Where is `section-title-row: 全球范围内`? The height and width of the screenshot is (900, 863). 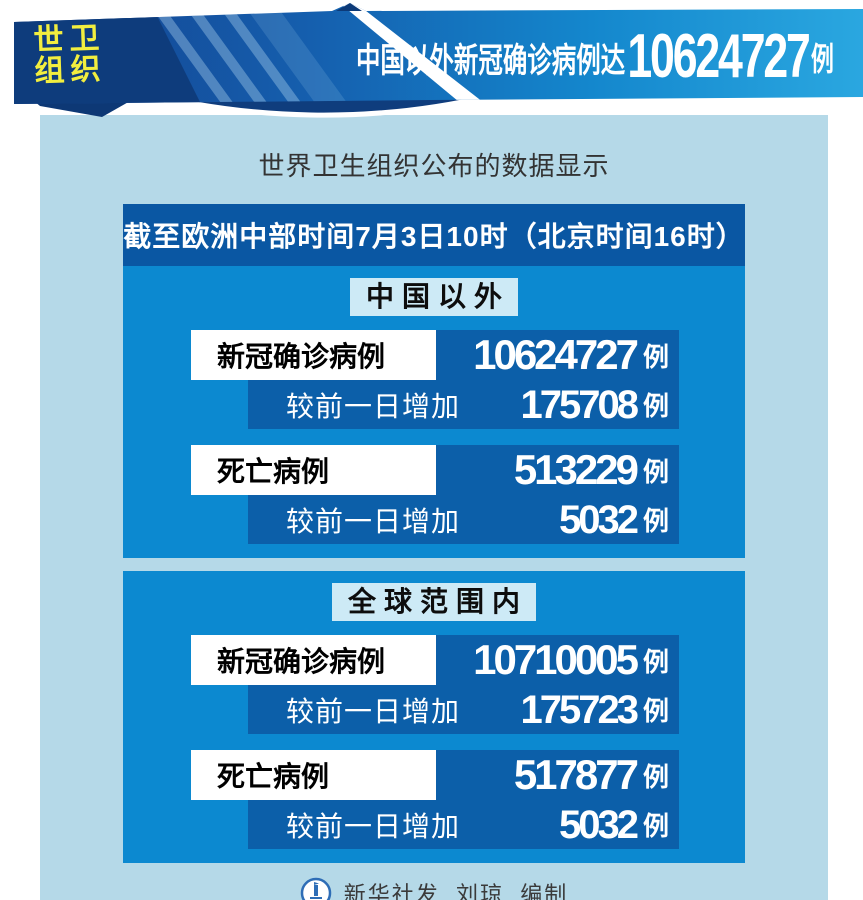 section-title-row: 全球范围内 is located at coordinates (434, 596).